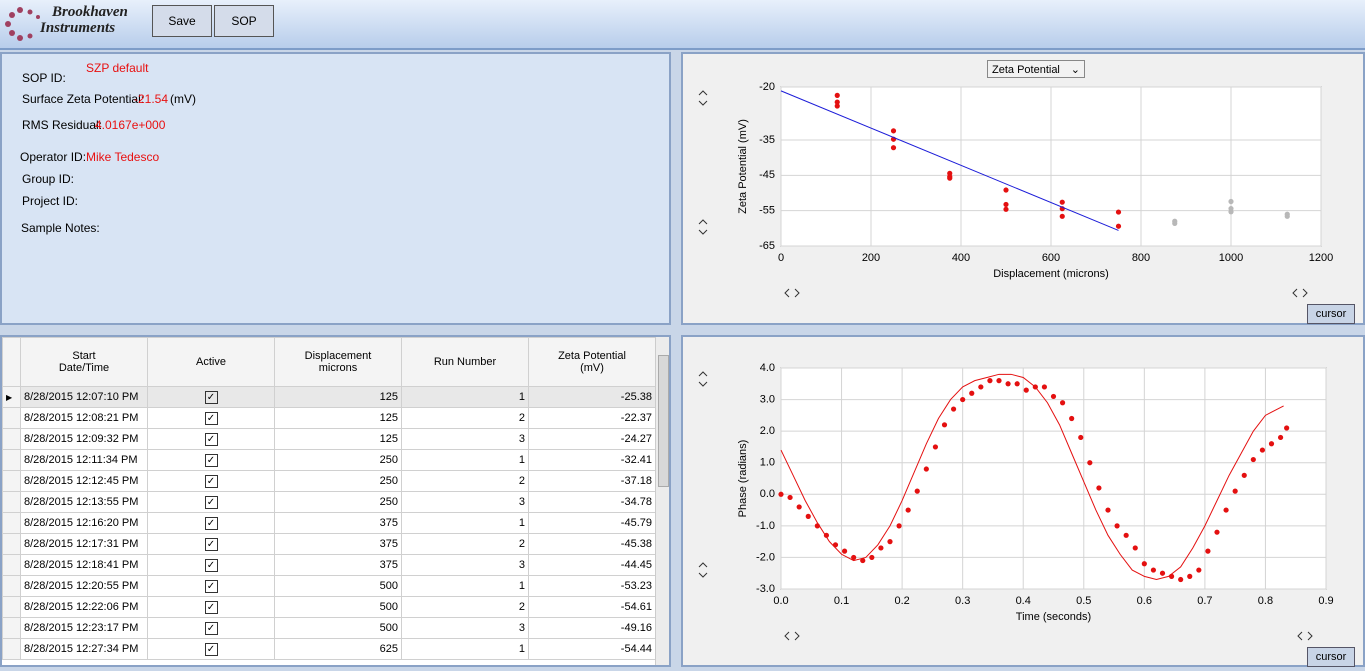 The image size is (1365, 671). I want to click on x-tick-label: 0.3, so click(962, 601).